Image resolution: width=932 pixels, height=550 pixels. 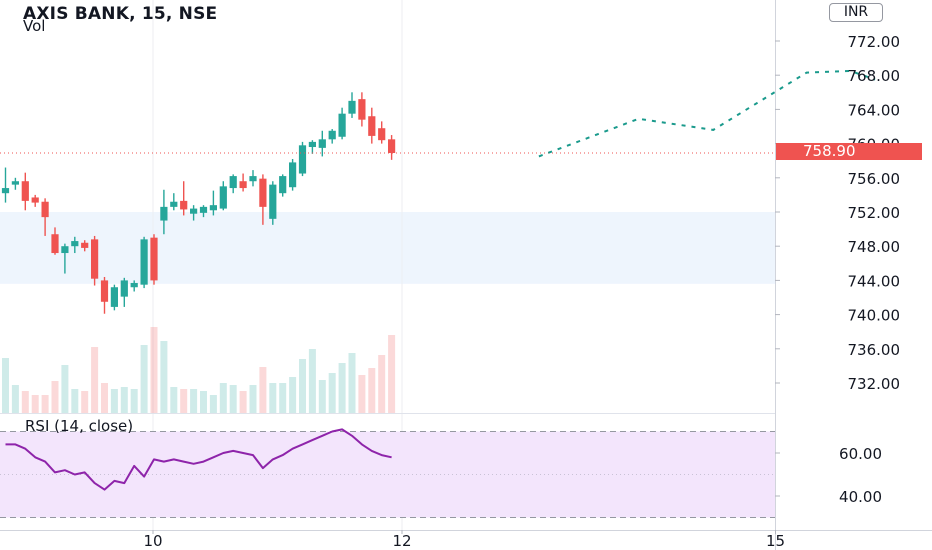 What do you see at coordinates (152, 541) in the screenshot?
I see `time-tick-label: 10` at bounding box center [152, 541].